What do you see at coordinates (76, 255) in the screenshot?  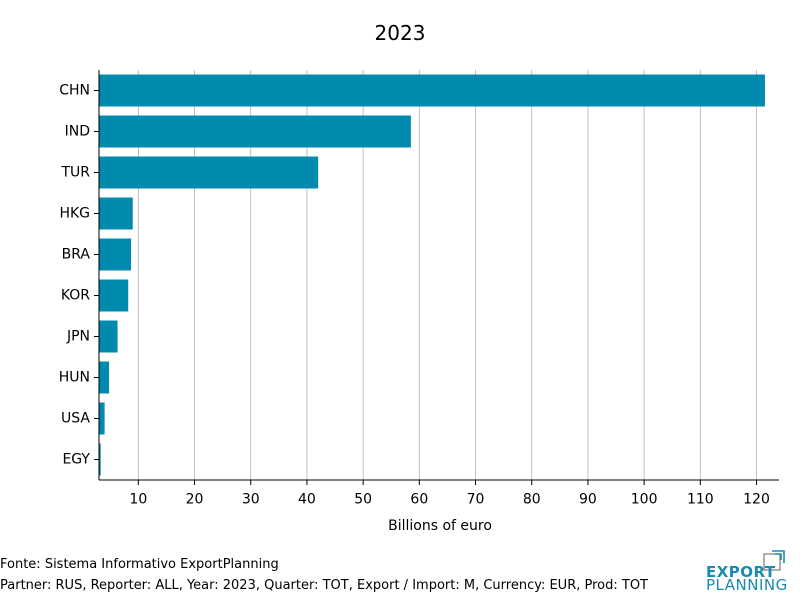 I see `y-tick-label: BRA` at bounding box center [76, 255].